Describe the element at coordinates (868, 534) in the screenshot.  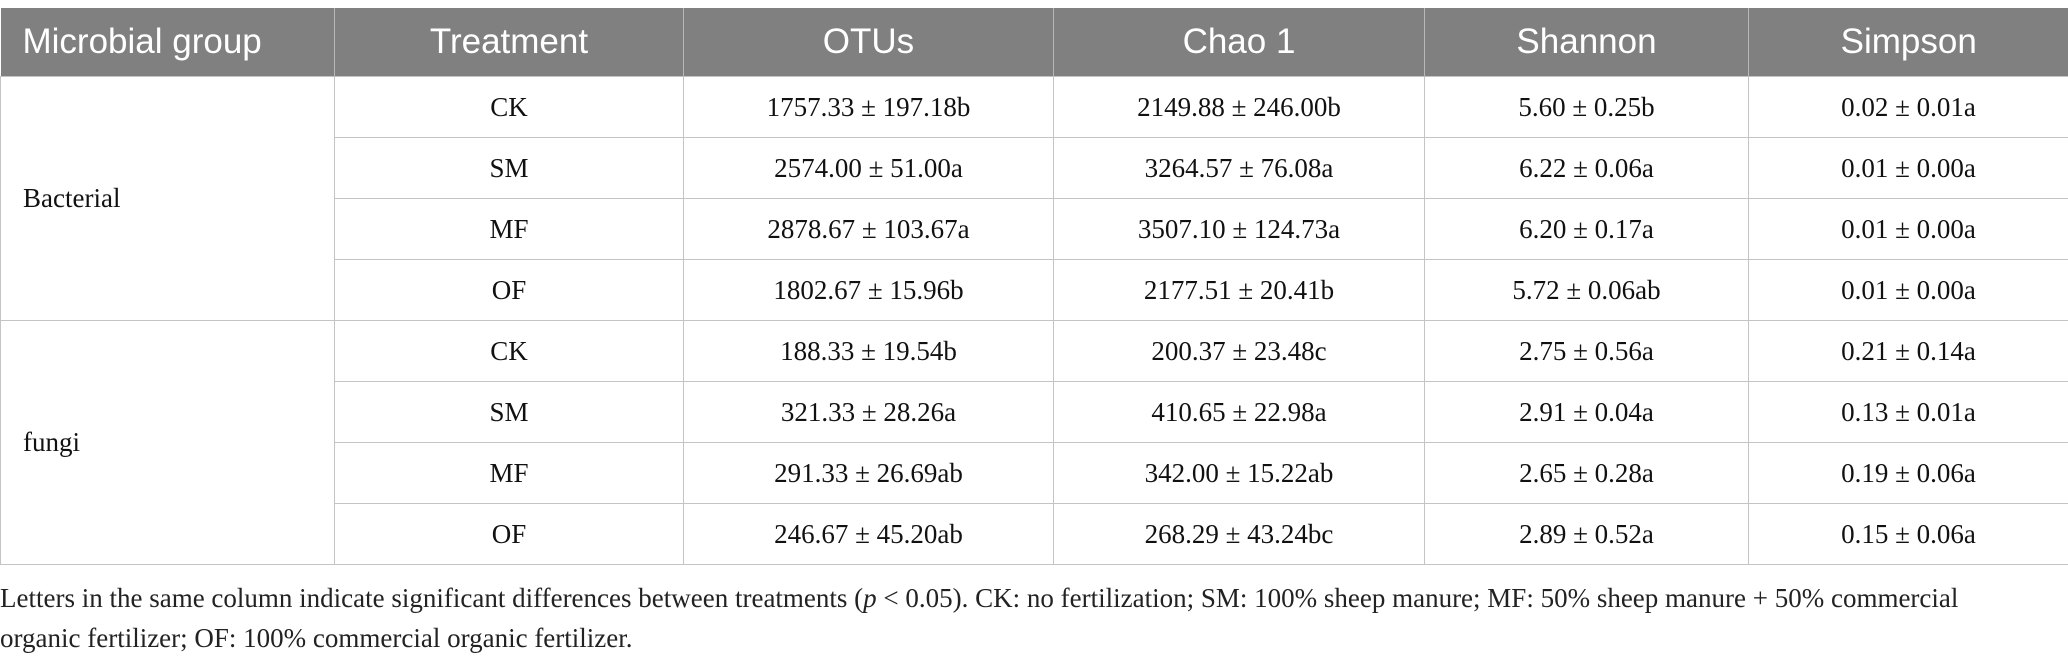
I see `otus-cell: 246.67 ± 45.20ab` at that location.